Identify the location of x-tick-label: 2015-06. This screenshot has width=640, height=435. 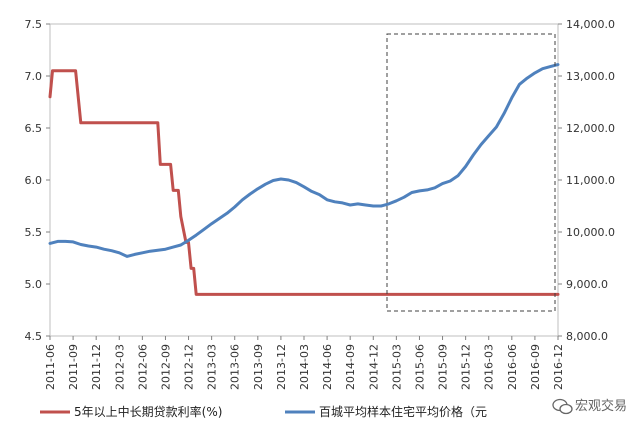
(419, 367).